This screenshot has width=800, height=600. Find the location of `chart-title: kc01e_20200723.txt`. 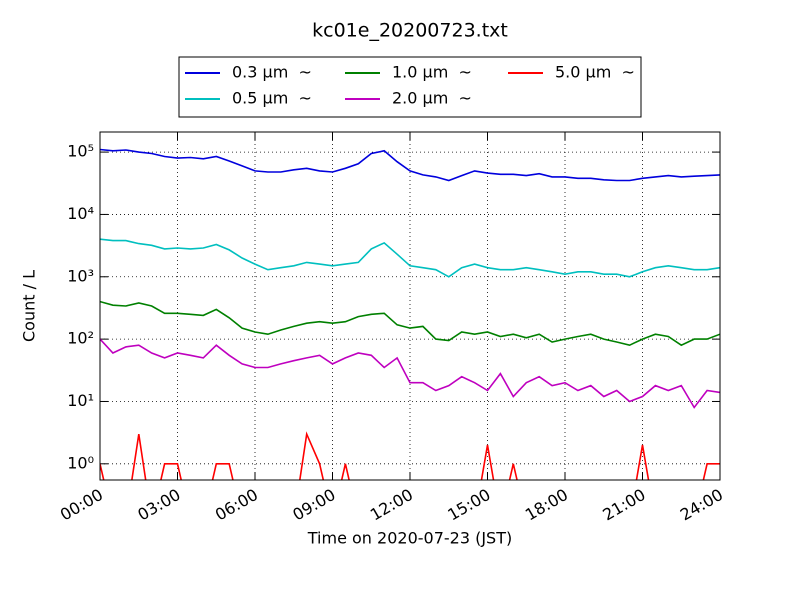

chart-title: kc01e_20200723.txt is located at coordinates (410, 31).